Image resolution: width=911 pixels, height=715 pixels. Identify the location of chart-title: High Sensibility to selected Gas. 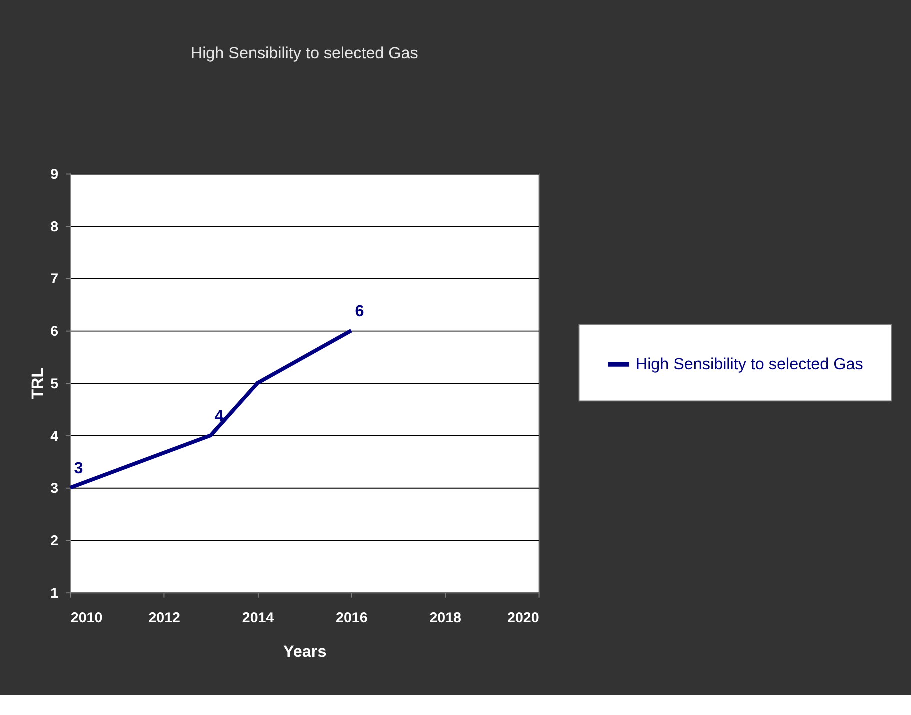
(304, 53).